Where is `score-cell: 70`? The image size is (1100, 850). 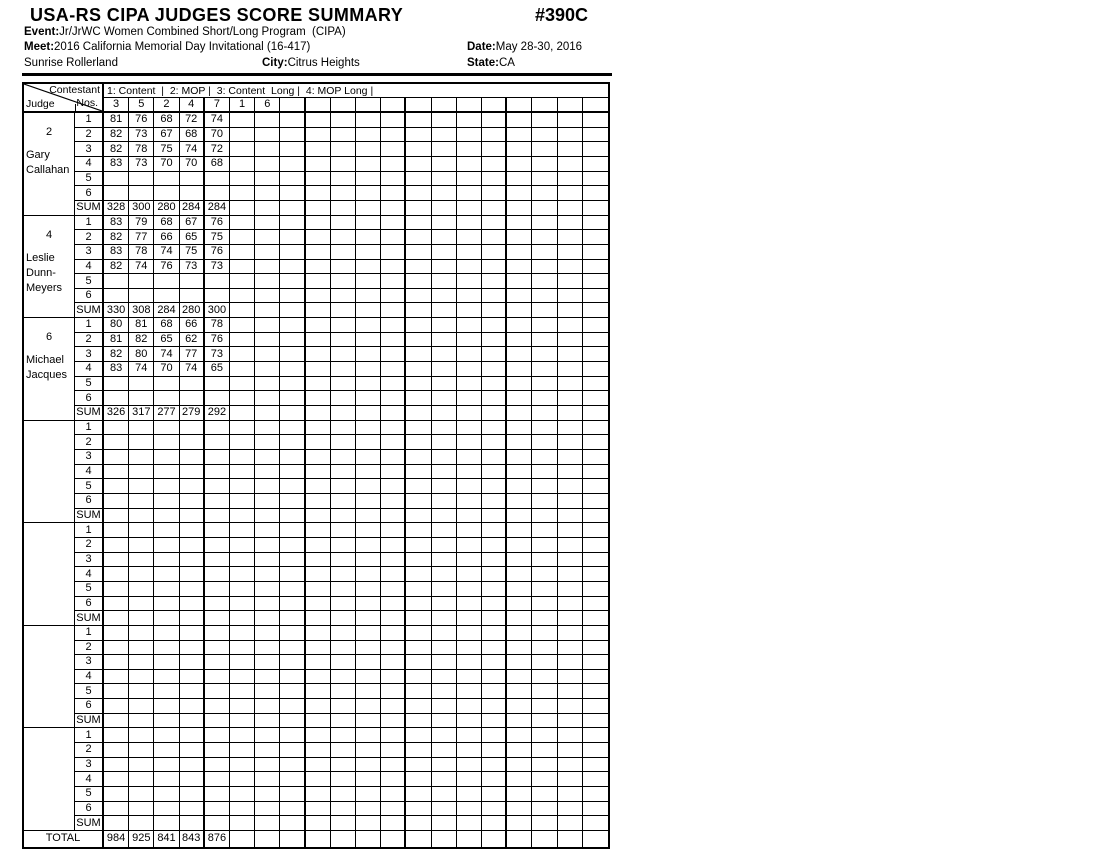
score-cell: 70 is located at coordinates (167, 369).